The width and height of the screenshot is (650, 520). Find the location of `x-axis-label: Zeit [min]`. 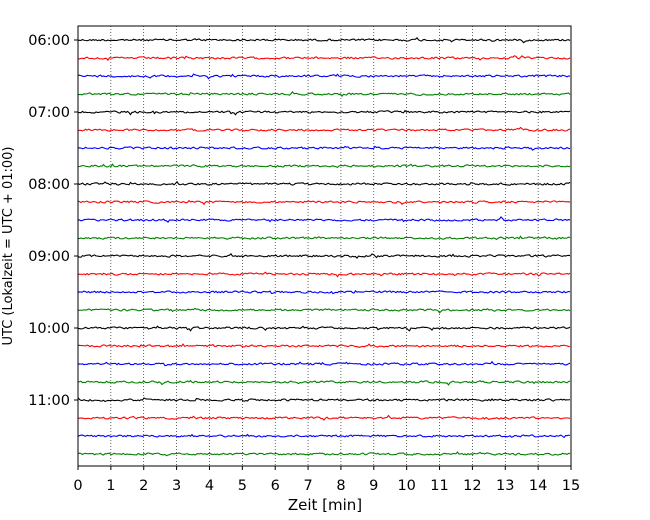

x-axis-label: Zeit [min] is located at coordinates (325, 505).